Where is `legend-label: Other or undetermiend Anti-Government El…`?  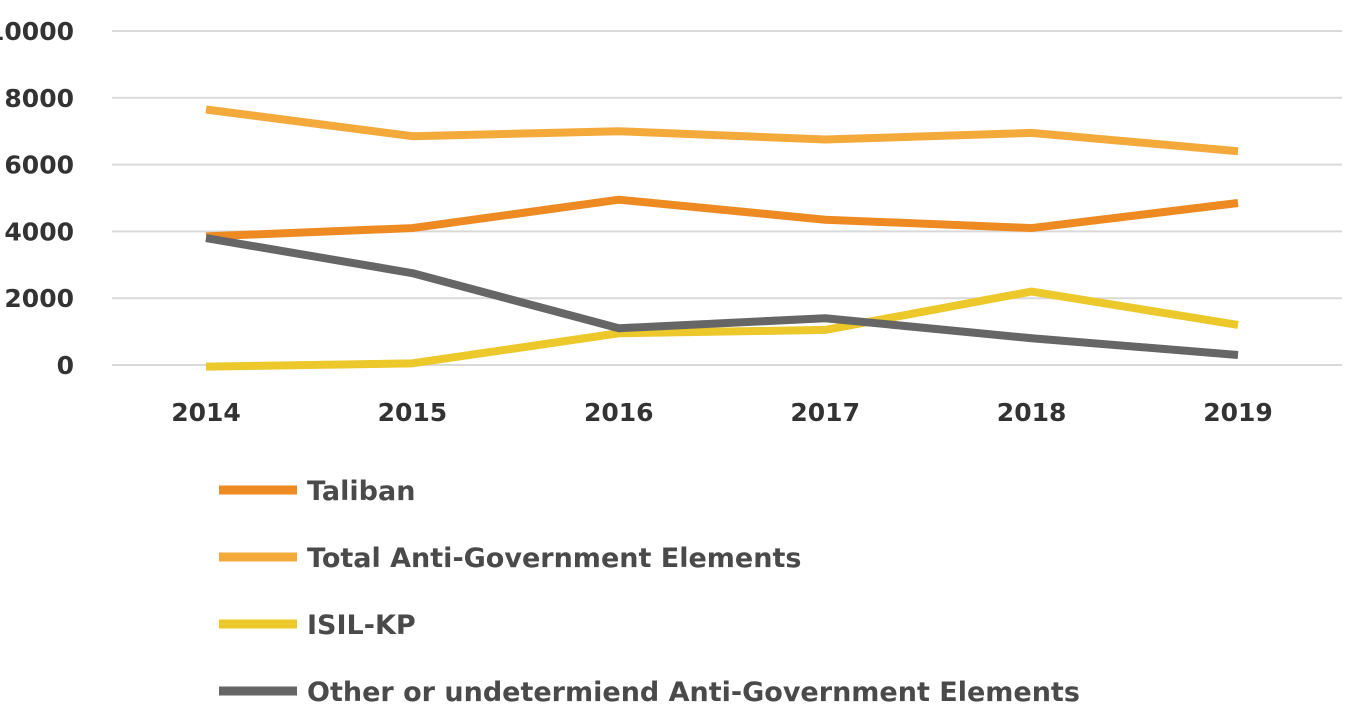 legend-label: Other or undetermiend Anti-Government El… is located at coordinates (693, 692).